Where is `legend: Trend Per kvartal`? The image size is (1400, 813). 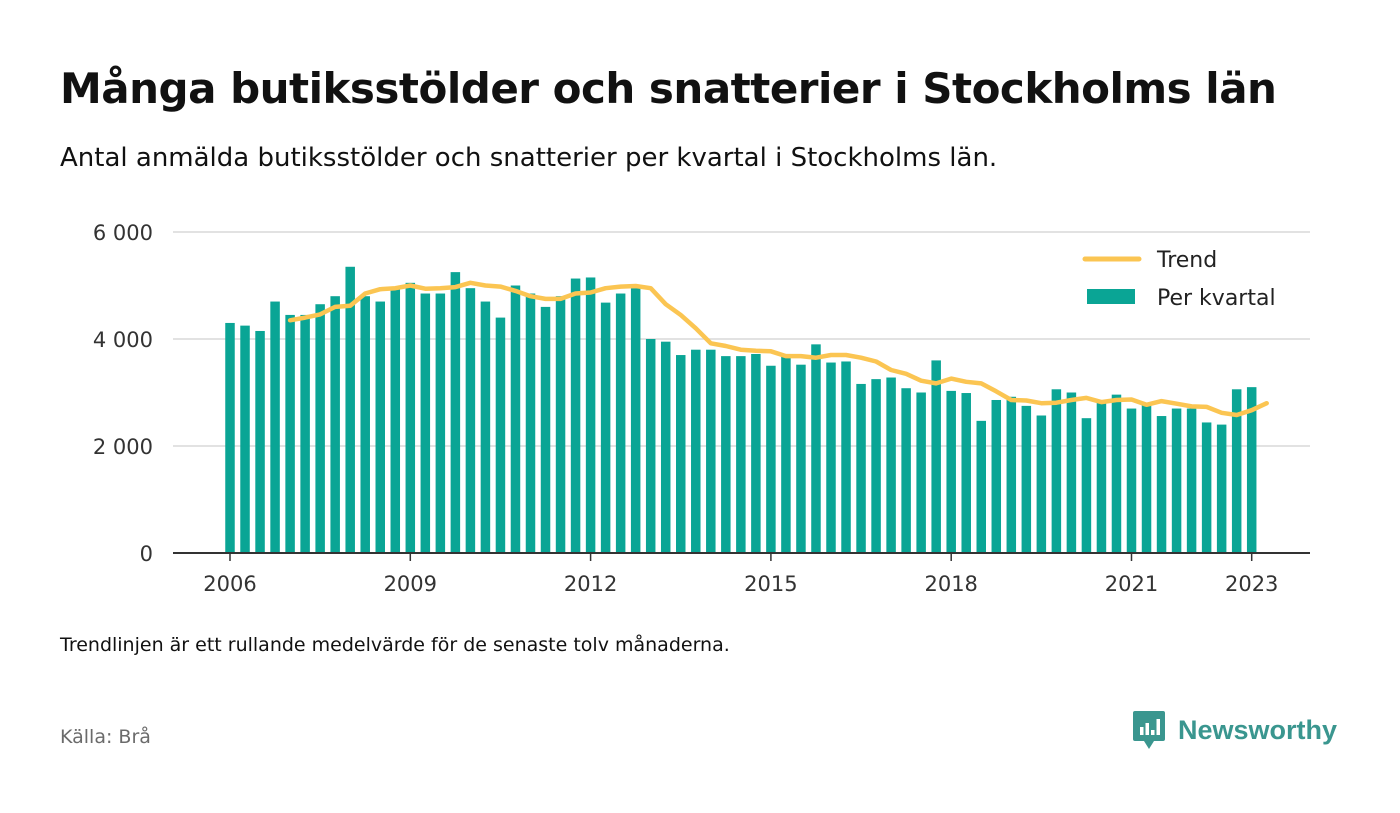 legend: Trend Per kvartal is located at coordinates (1179, 279).